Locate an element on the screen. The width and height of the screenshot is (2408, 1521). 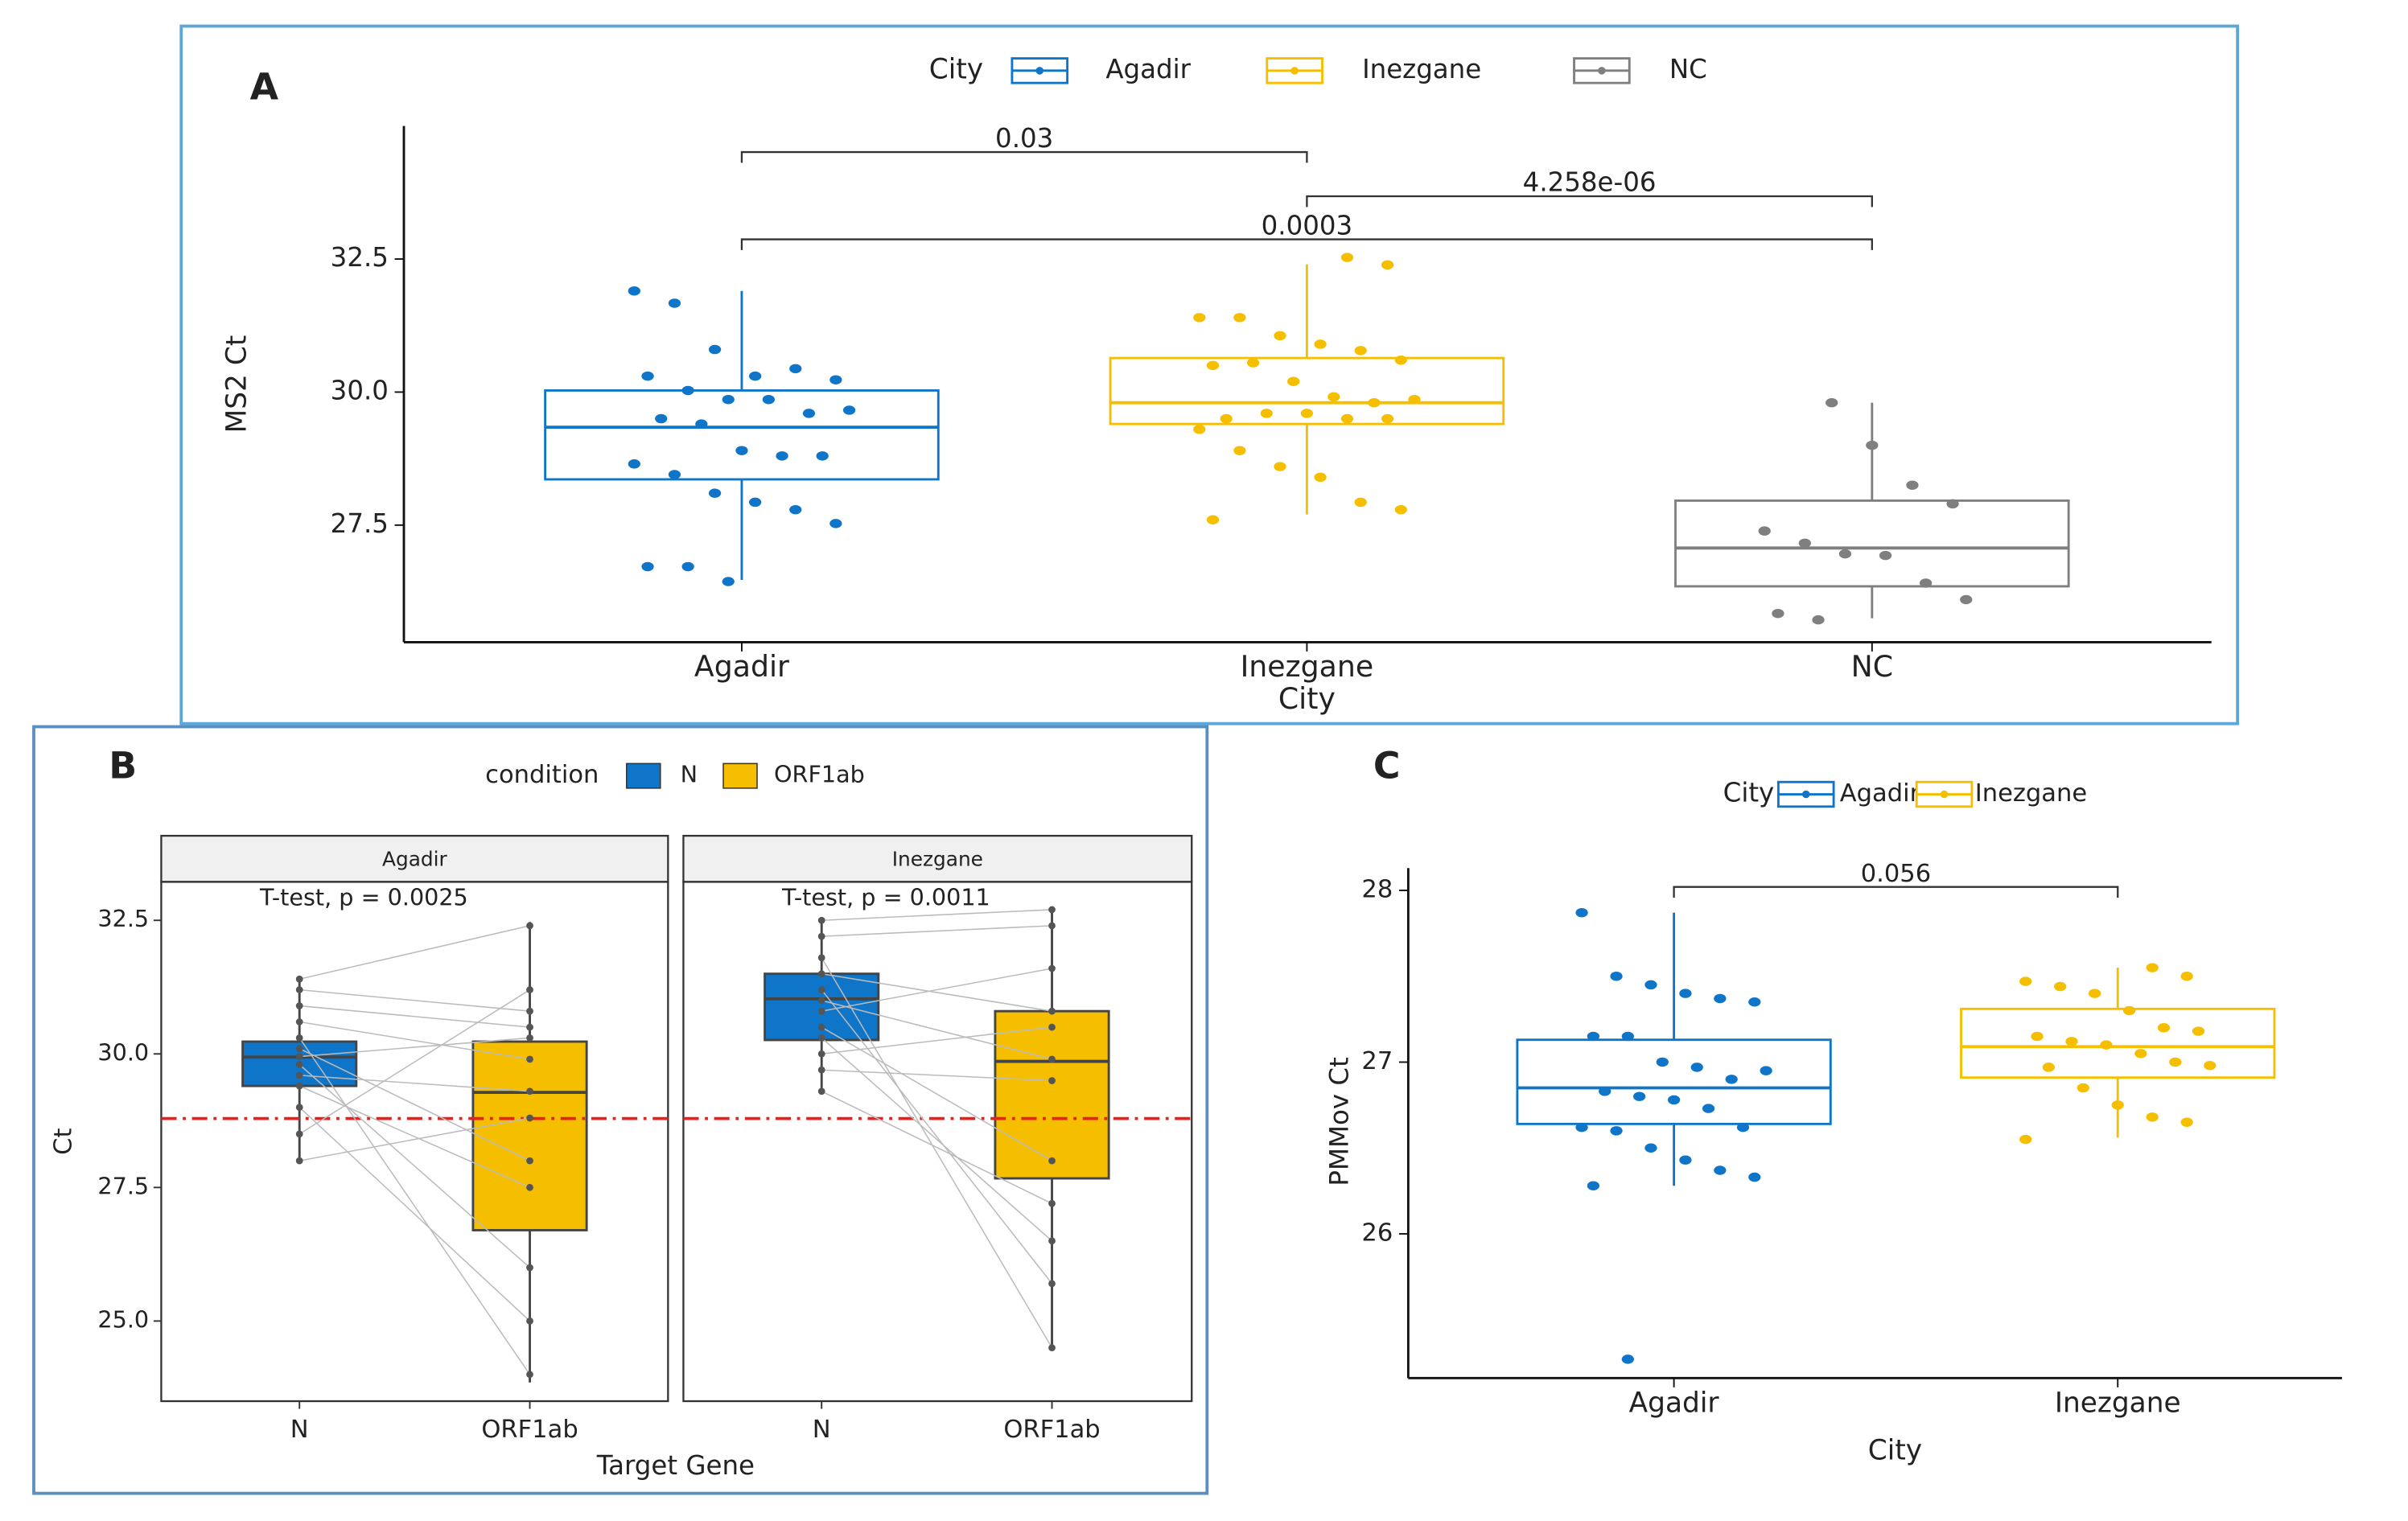
x-tick-label: ORF1ab is located at coordinates (529, 1430).